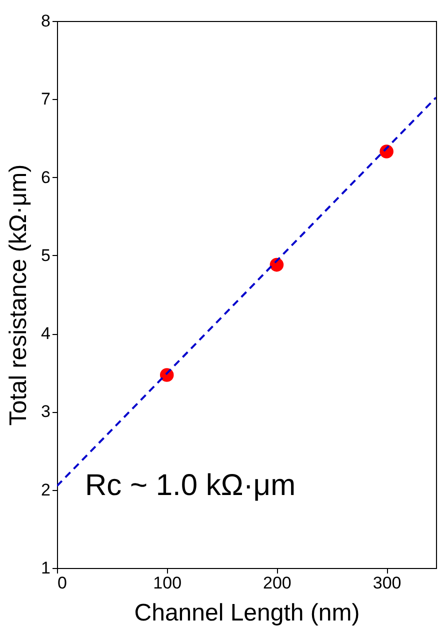  Describe the element at coordinates (167, 583) in the screenshot. I see `x-tick-label: 100` at that location.